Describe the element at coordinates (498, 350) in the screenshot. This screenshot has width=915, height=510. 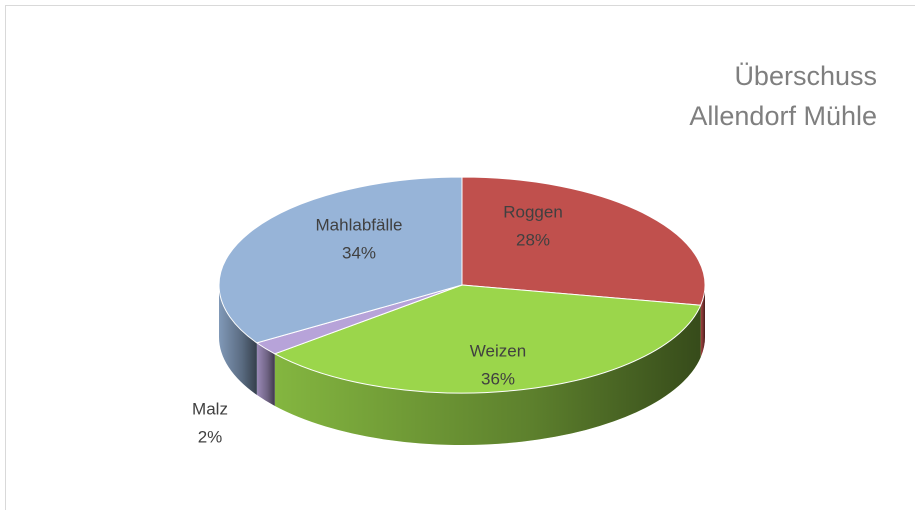
I see `slice-label: Weizen` at that location.